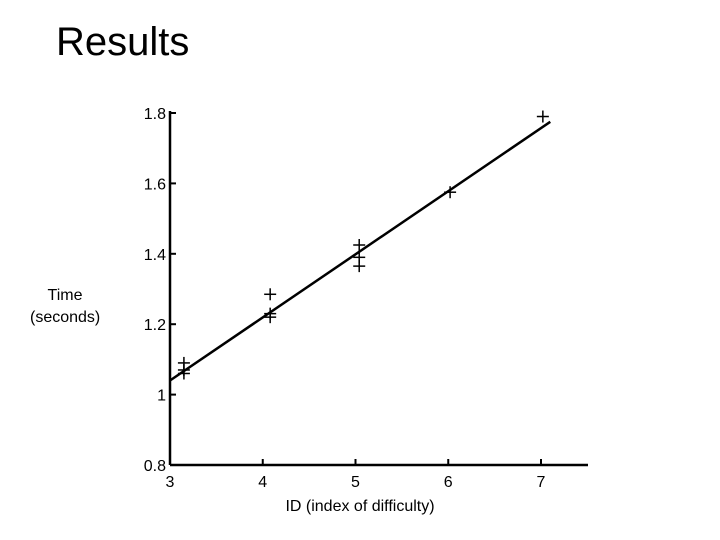 This screenshot has height=540, width=720. Describe the element at coordinates (155, 325) in the screenshot. I see `y-tick-label: 1.2` at that location.